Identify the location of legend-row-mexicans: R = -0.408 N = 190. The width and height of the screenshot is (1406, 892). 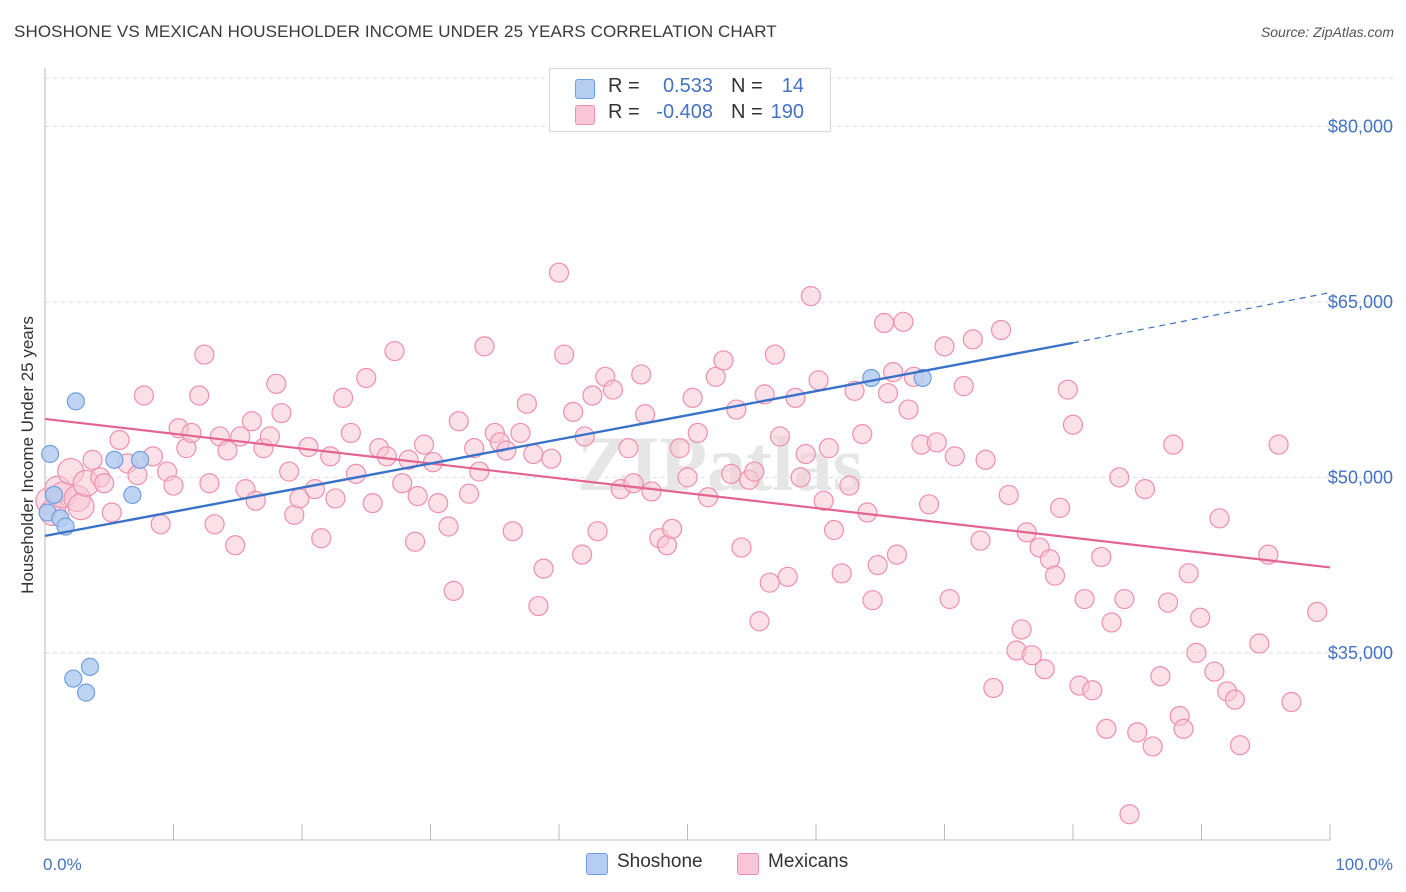
(690, 114).